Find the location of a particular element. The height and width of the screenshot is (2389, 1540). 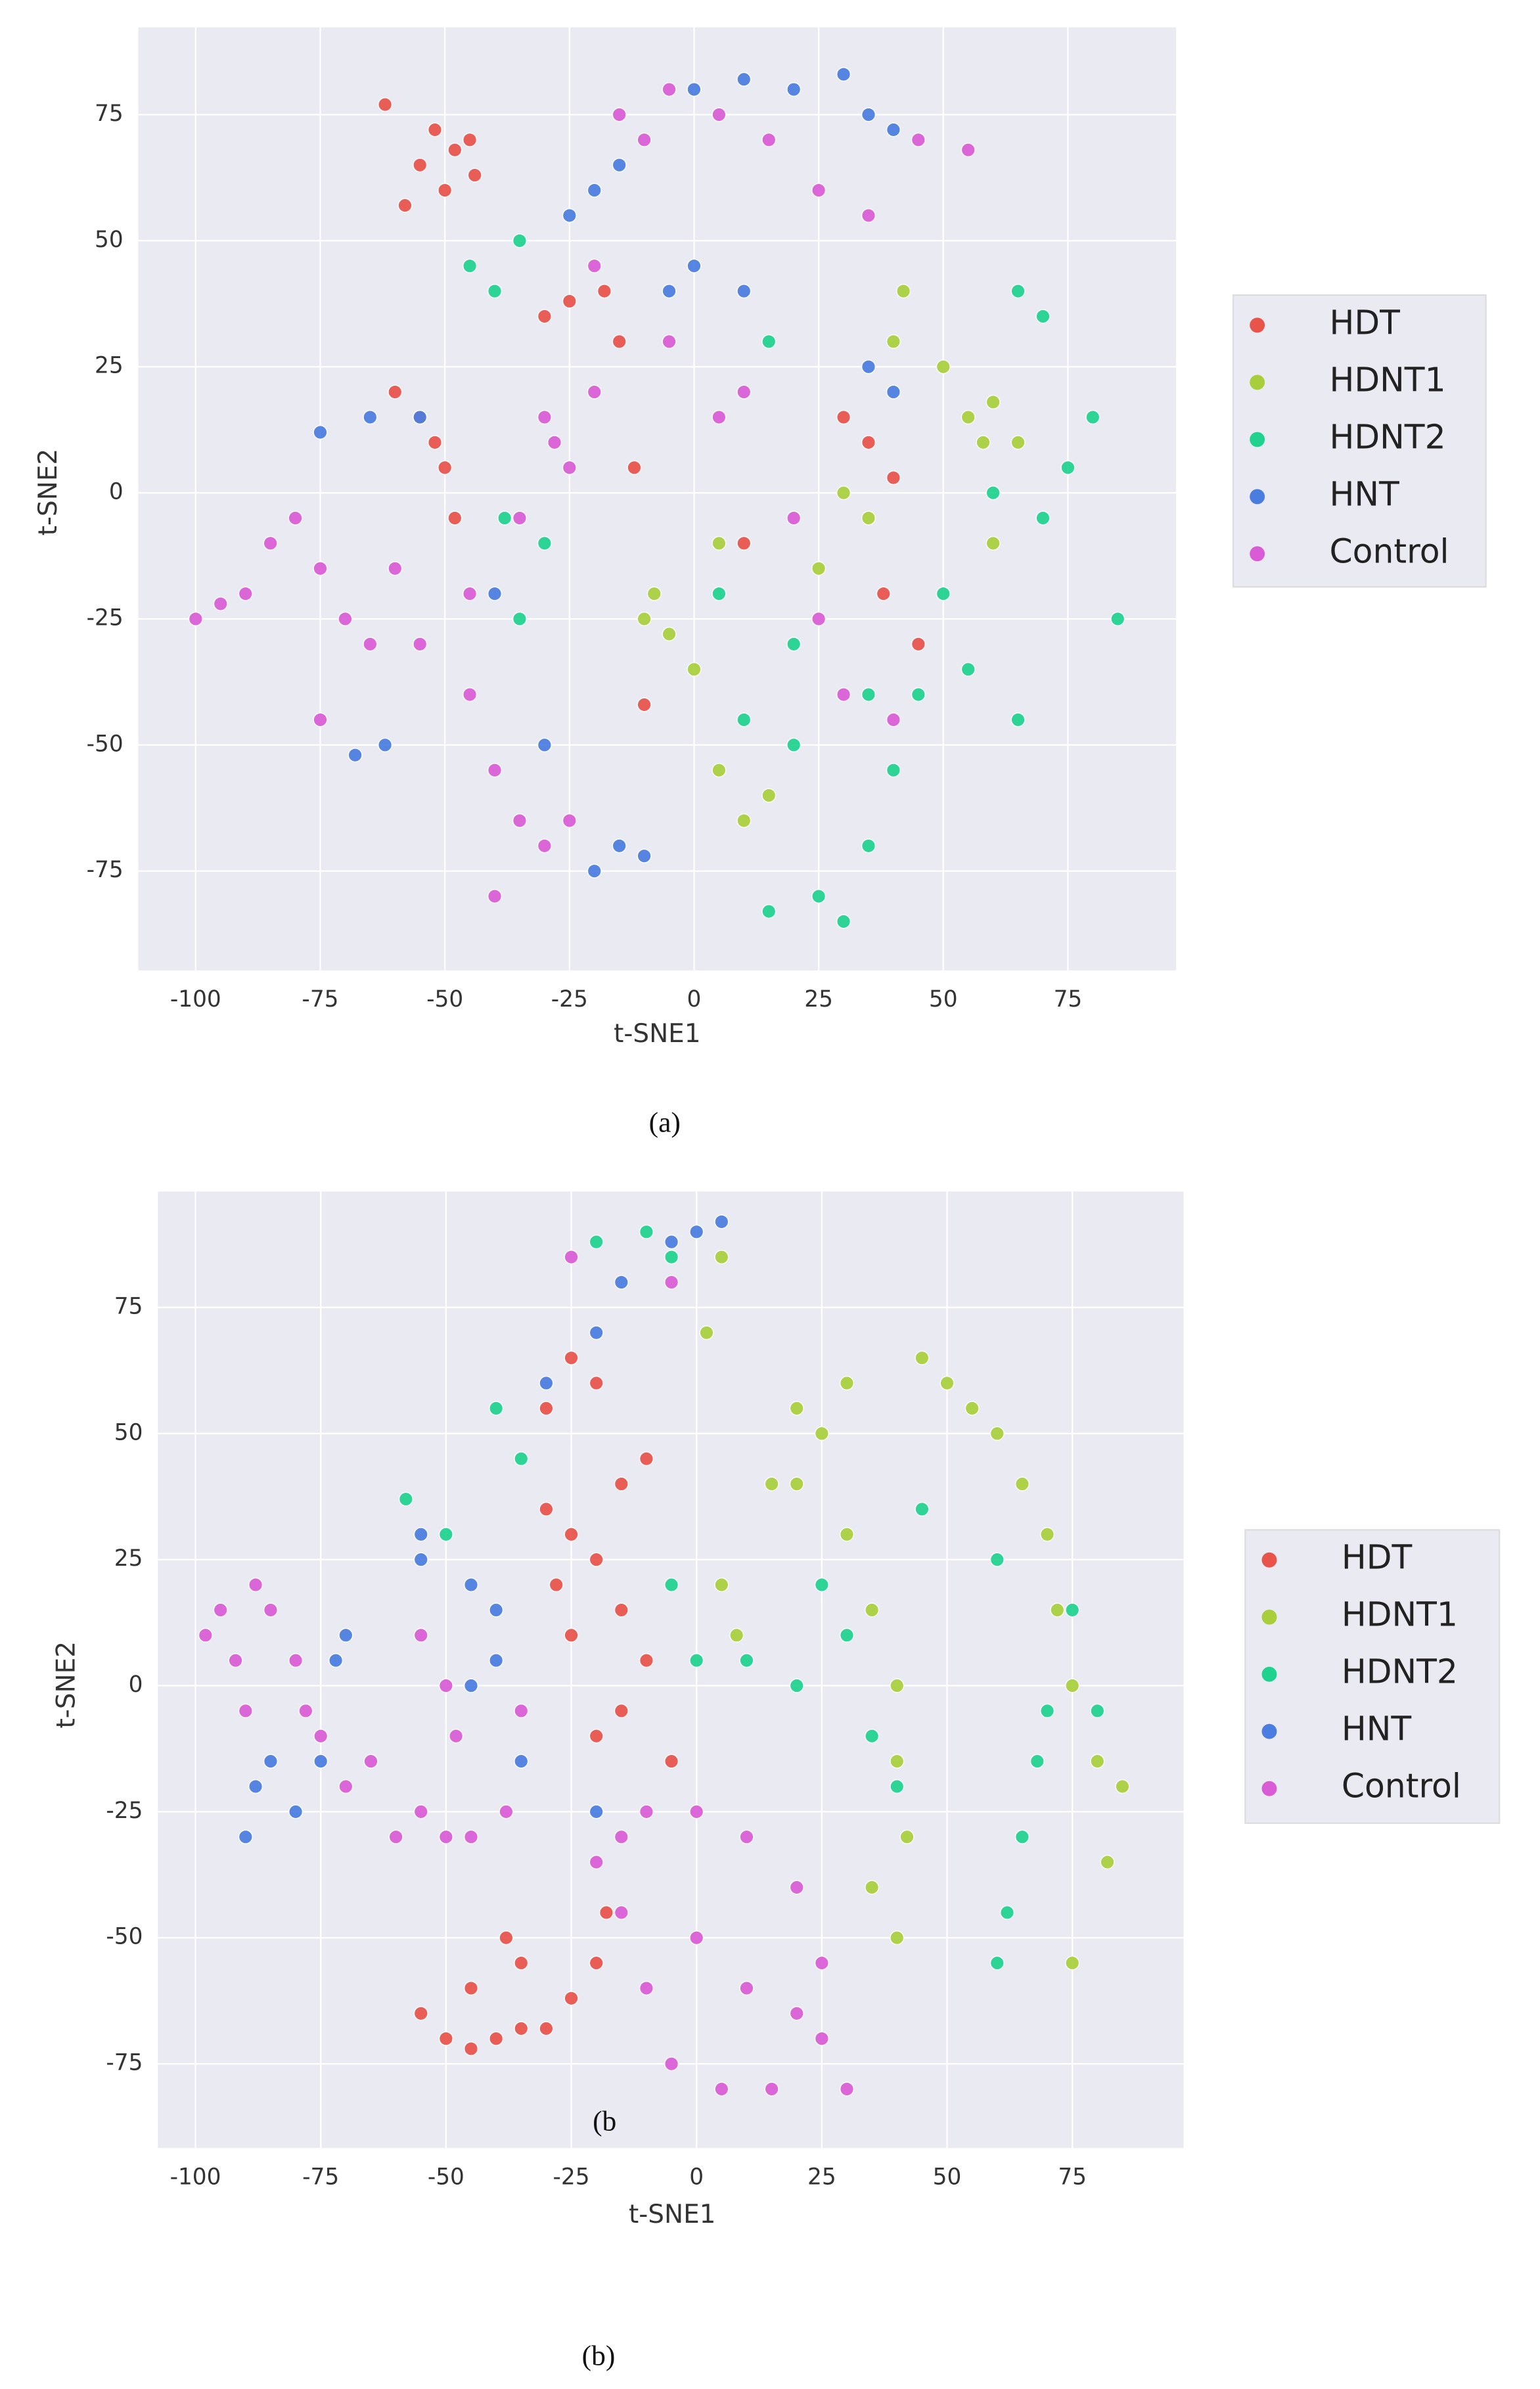

y-tick-label: 25 is located at coordinates (128, 1559).